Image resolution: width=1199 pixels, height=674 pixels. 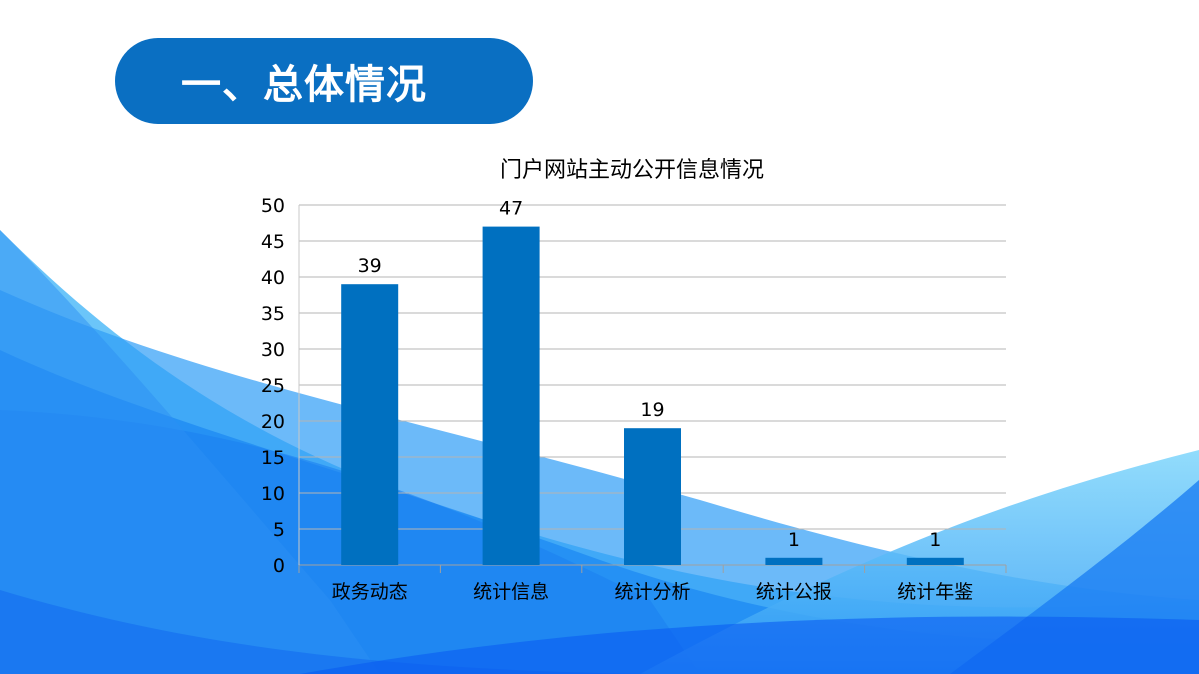 What do you see at coordinates (511, 592) in the screenshot?
I see `x-tick-label: 统计信息` at bounding box center [511, 592].